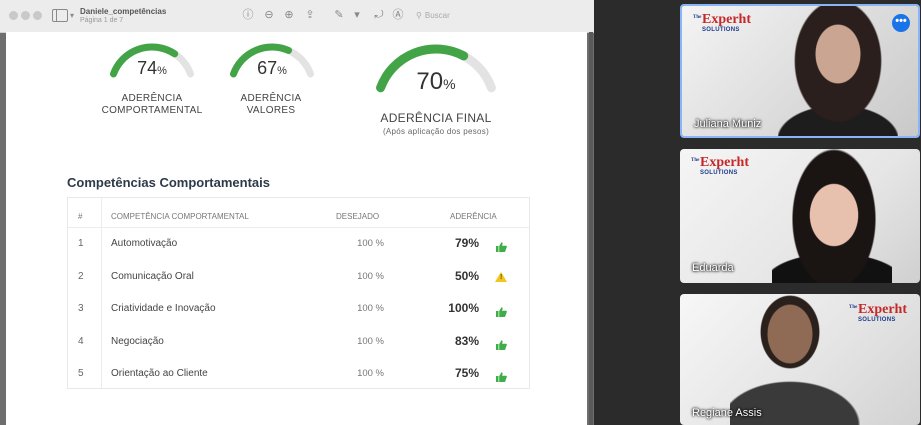  What do you see at coordinates (466, 243) in the screenshot?
I see `adherence-value: 79%` at bounding box center [466, 243].